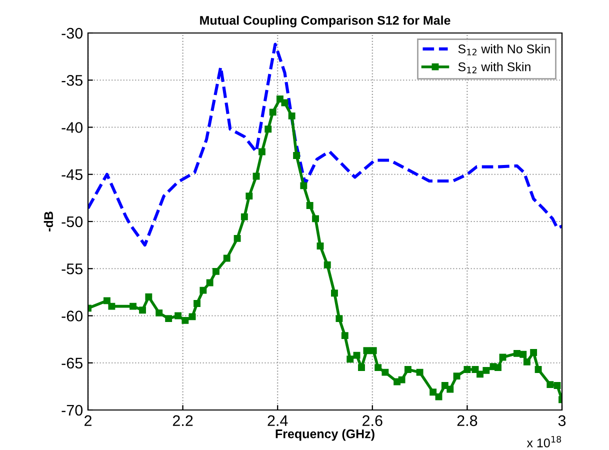 The height and width of the screenshot is (450, 609). Describe the element at coordinates (72, 410) in the screenshot. I see `y-tick-label: -70` at that location.